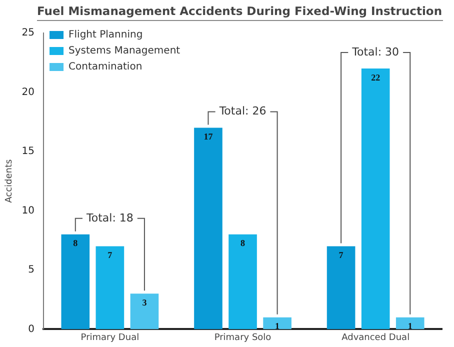 This screenshot has height=347, width=454. Describe the element at coordinates (28, 152) in the screenshot. I see `y-tick-label: 15` at that location.